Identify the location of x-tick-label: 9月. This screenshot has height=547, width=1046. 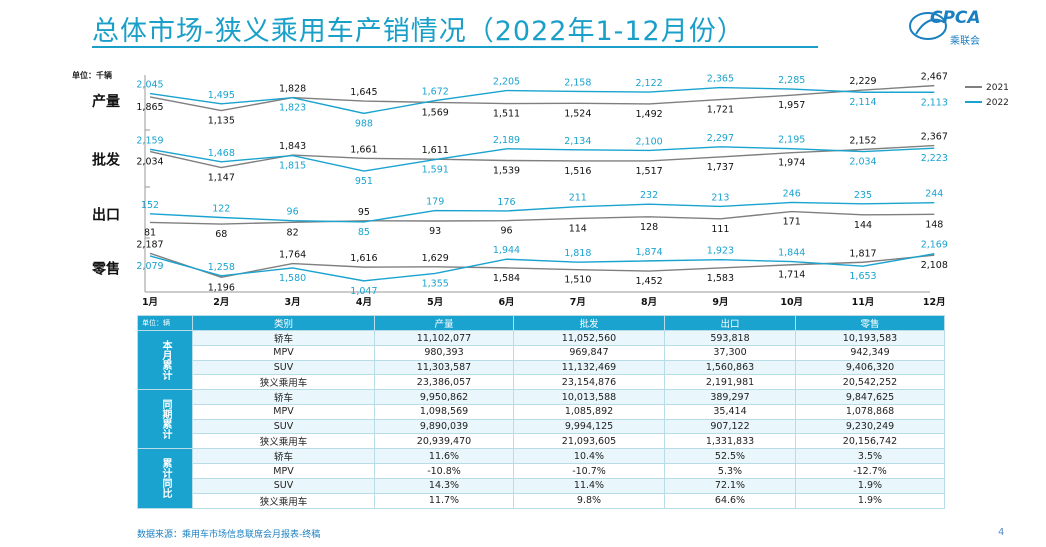
(720, 302).